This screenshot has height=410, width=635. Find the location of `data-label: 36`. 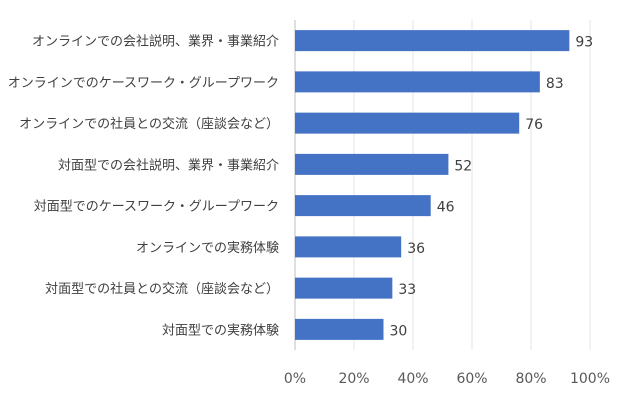

data-label: 36 is located at coordinates (416, 249).